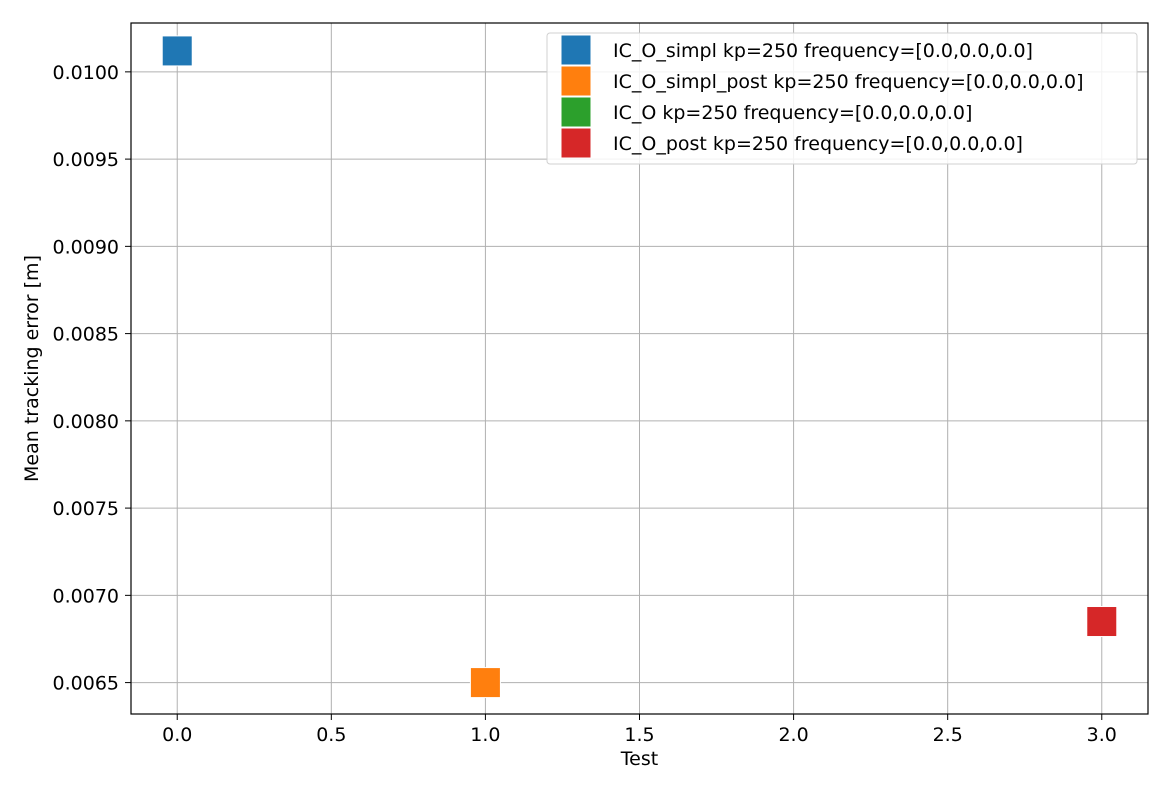  What do you see at coordinates (32, 368) in the screenshot?
I see `y-axis-label: Mean tracking error [m]` at bounding box center [32, 368].